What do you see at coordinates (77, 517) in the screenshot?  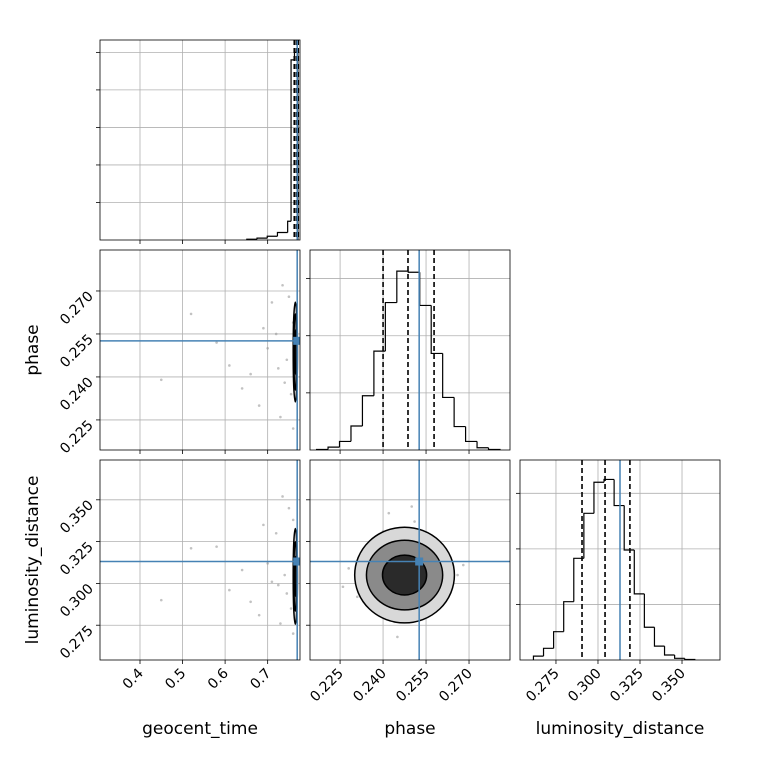 I see `y-tick-label: 0.350` at bounding box center [77, 517].